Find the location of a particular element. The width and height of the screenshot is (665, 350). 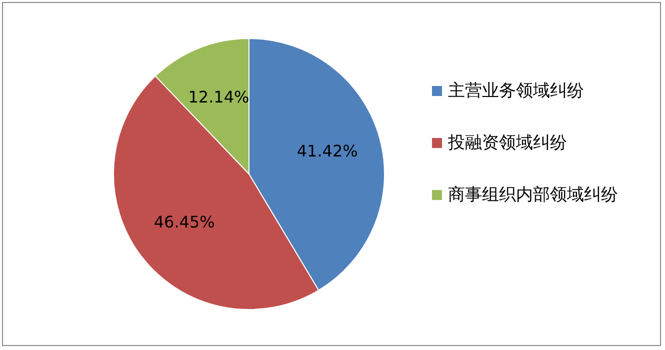

data-label: 41.42% is located at coordinates (327, 150).